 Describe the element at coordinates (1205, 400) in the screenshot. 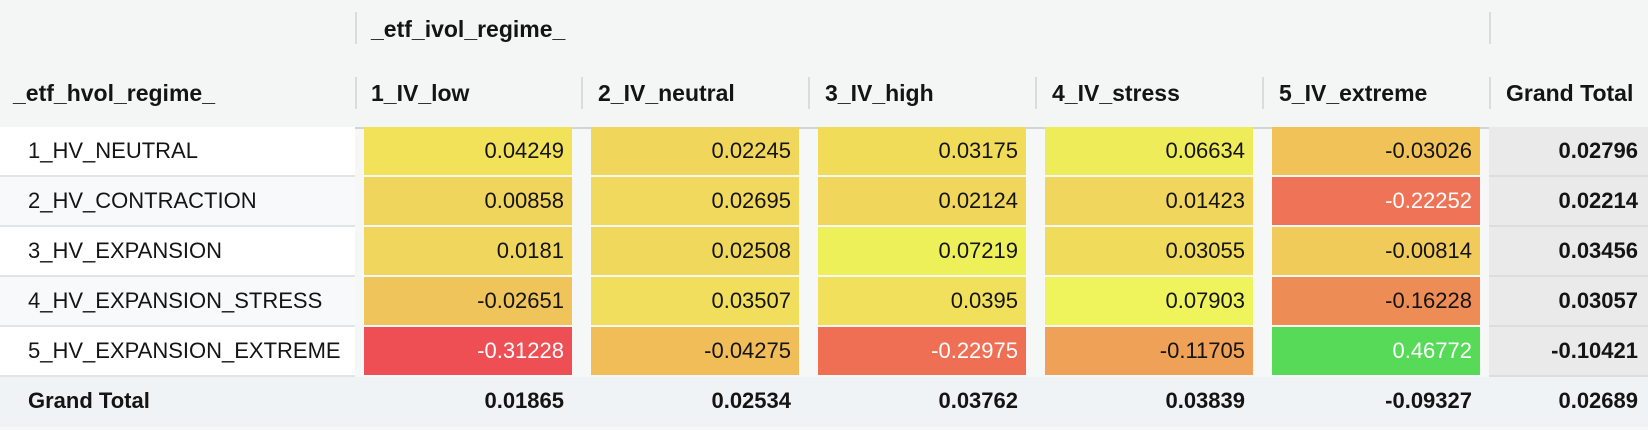

I see `column-grand-total: 0.03839` at that location.